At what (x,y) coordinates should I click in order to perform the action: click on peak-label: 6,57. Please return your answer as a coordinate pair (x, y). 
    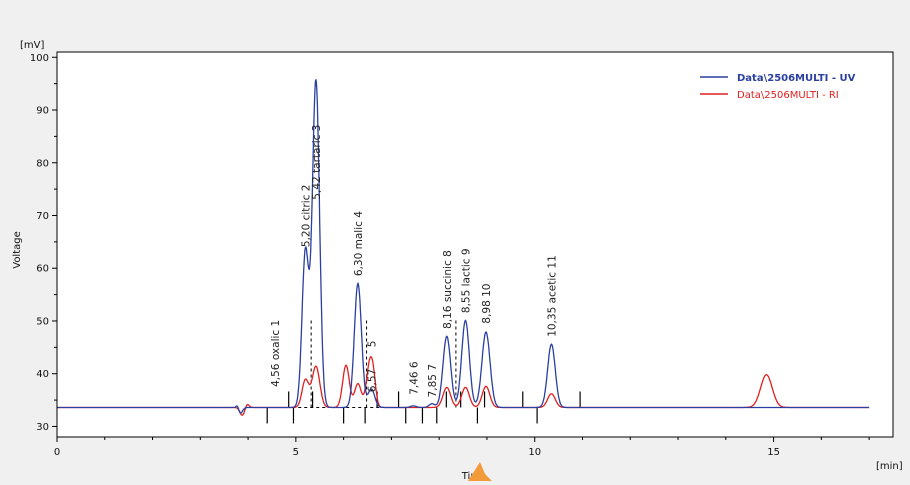
    Looking at the image, I should click on (372, 380).